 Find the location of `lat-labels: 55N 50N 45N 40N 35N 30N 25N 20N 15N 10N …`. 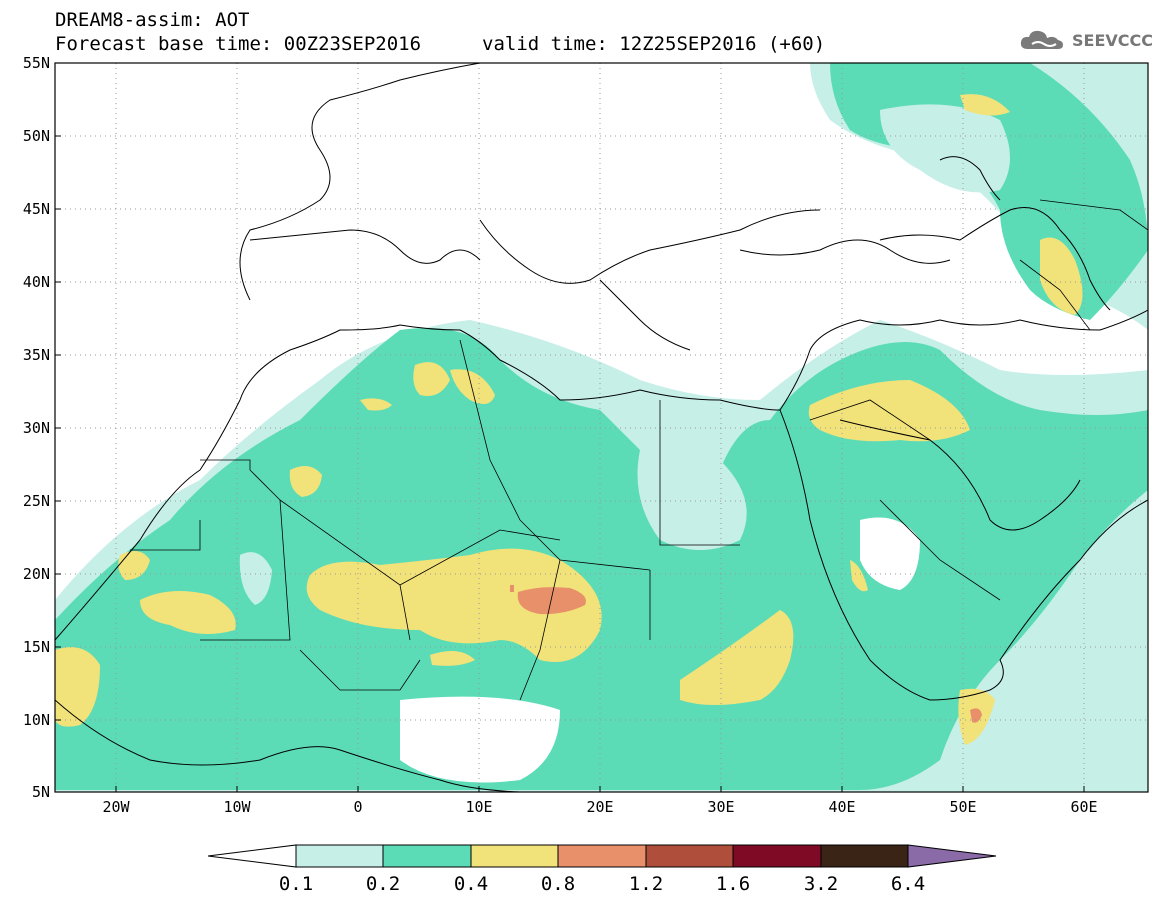

lat-labels: 55N 50N 45N 40N 35N 30N 25N 20N 15N 10N … is located at coordinates (36, 427).